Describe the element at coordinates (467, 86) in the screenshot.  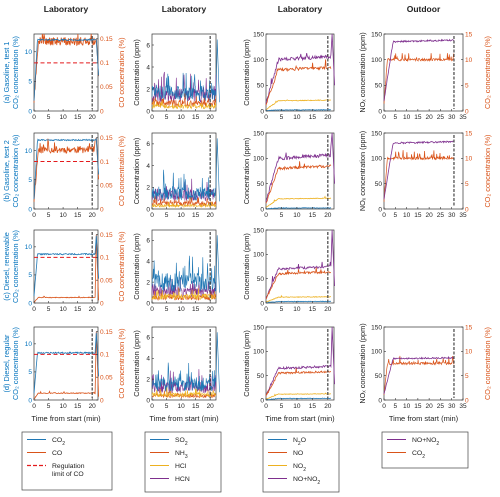
I see `c4-r0-yr-yticklabel-1: 5` at that location.